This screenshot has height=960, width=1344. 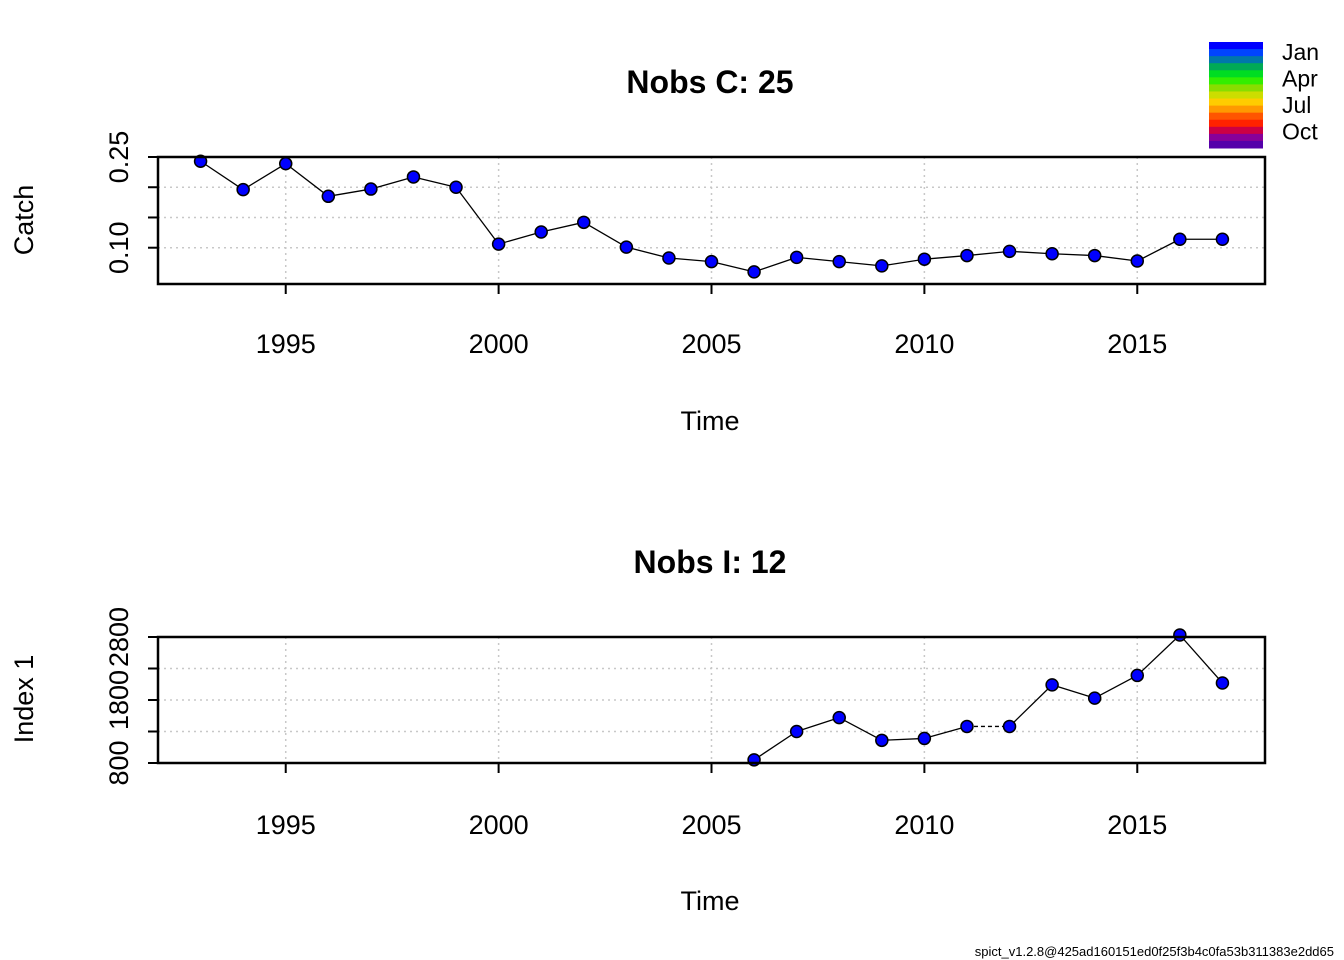 I want to click on catch-y-tick-label: 0.10, so click(x=119, y=247).